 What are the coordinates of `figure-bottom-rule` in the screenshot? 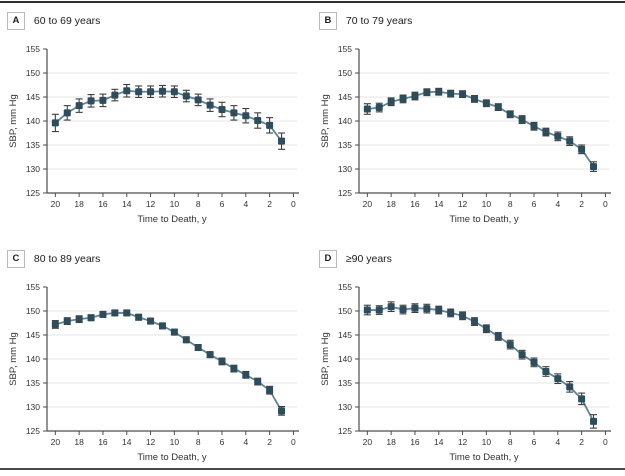 It's located at (312, 469).